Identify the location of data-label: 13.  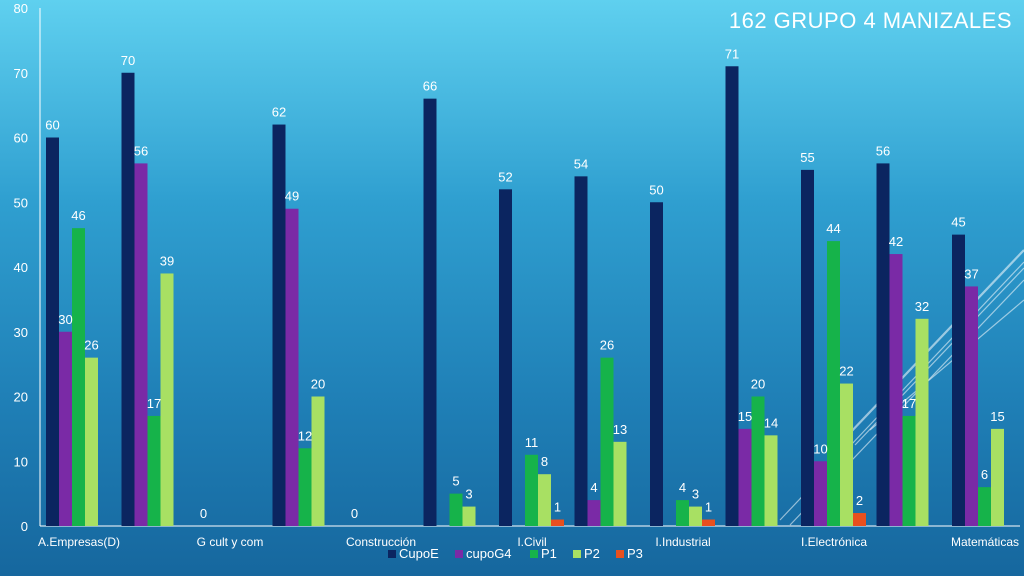
(620, 429).